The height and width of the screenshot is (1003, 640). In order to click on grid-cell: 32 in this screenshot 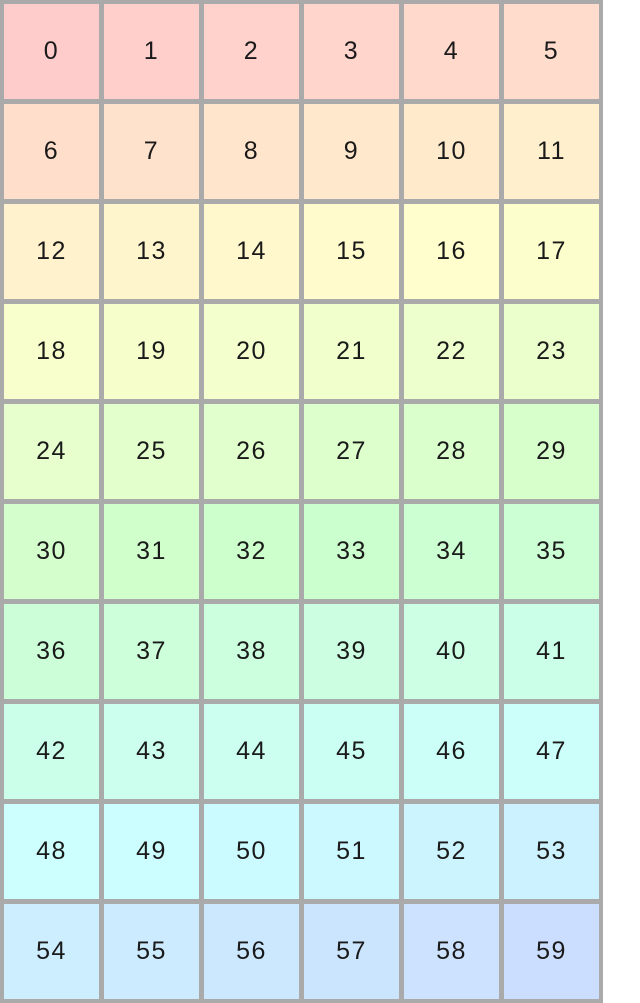, I will do `click(251, 551)`.